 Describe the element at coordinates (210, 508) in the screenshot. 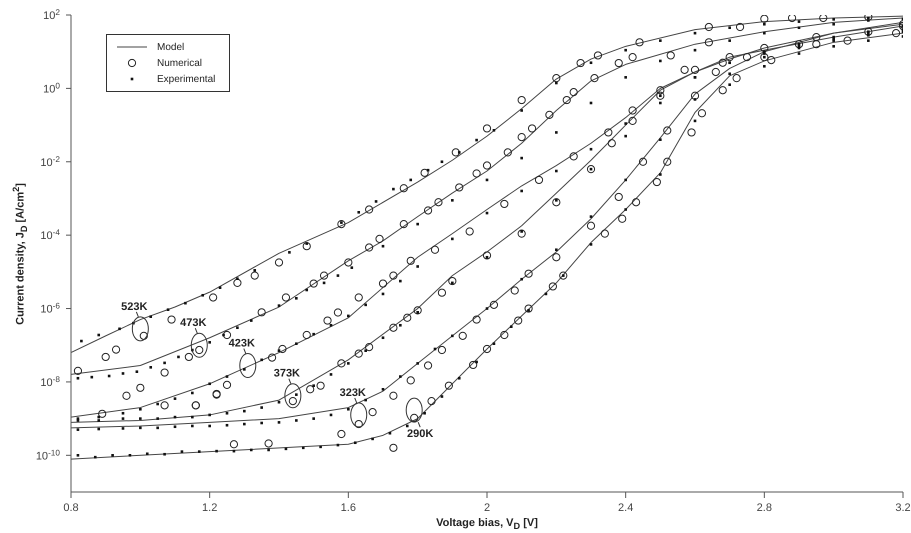

I see `x-tick-label: 1.2` at that location.